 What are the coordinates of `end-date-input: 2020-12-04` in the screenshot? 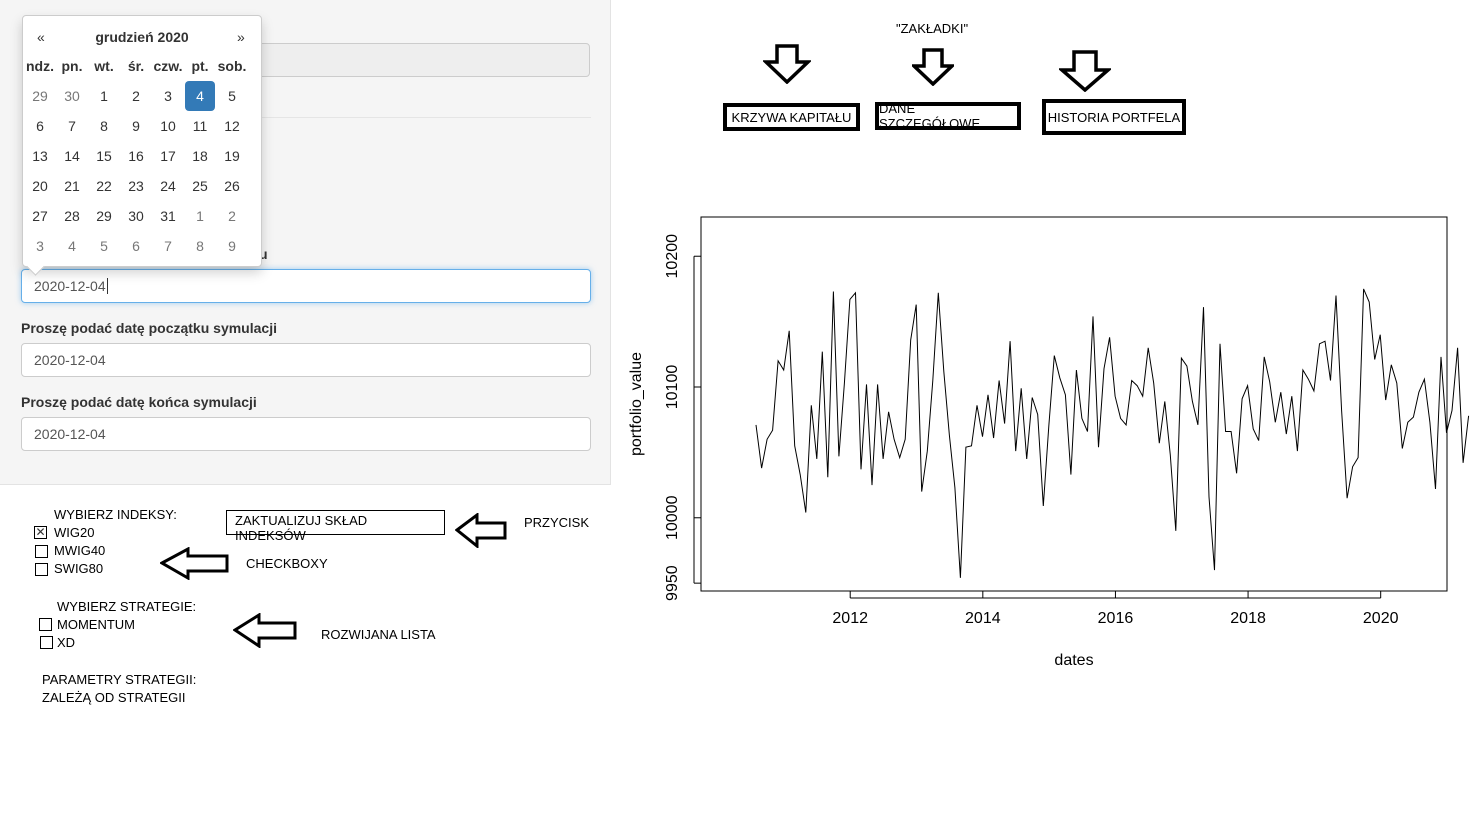 It's located at (306, 434).